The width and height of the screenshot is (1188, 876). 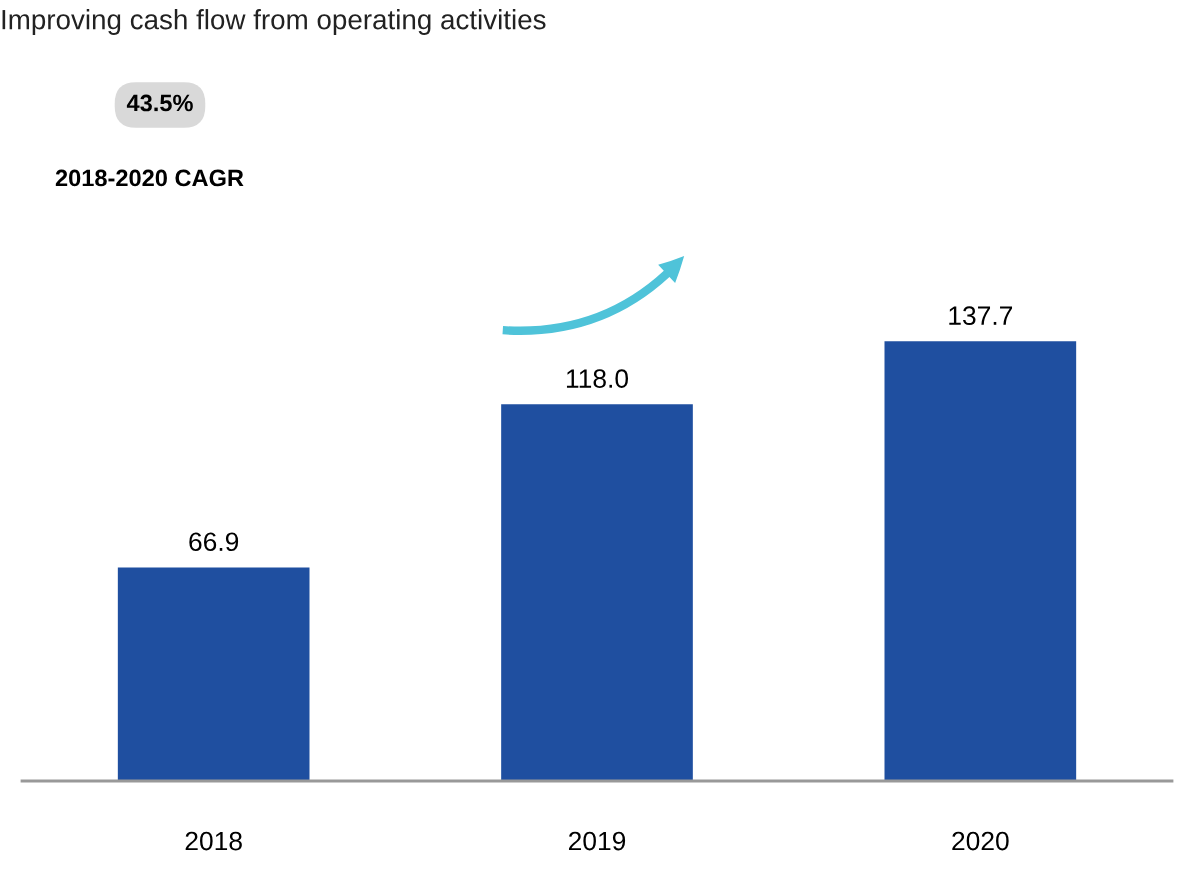 What do you see at coordinates (214, 542) in the screenshot?
I see `data-label: 66.9` at bounding box center [214, 542].